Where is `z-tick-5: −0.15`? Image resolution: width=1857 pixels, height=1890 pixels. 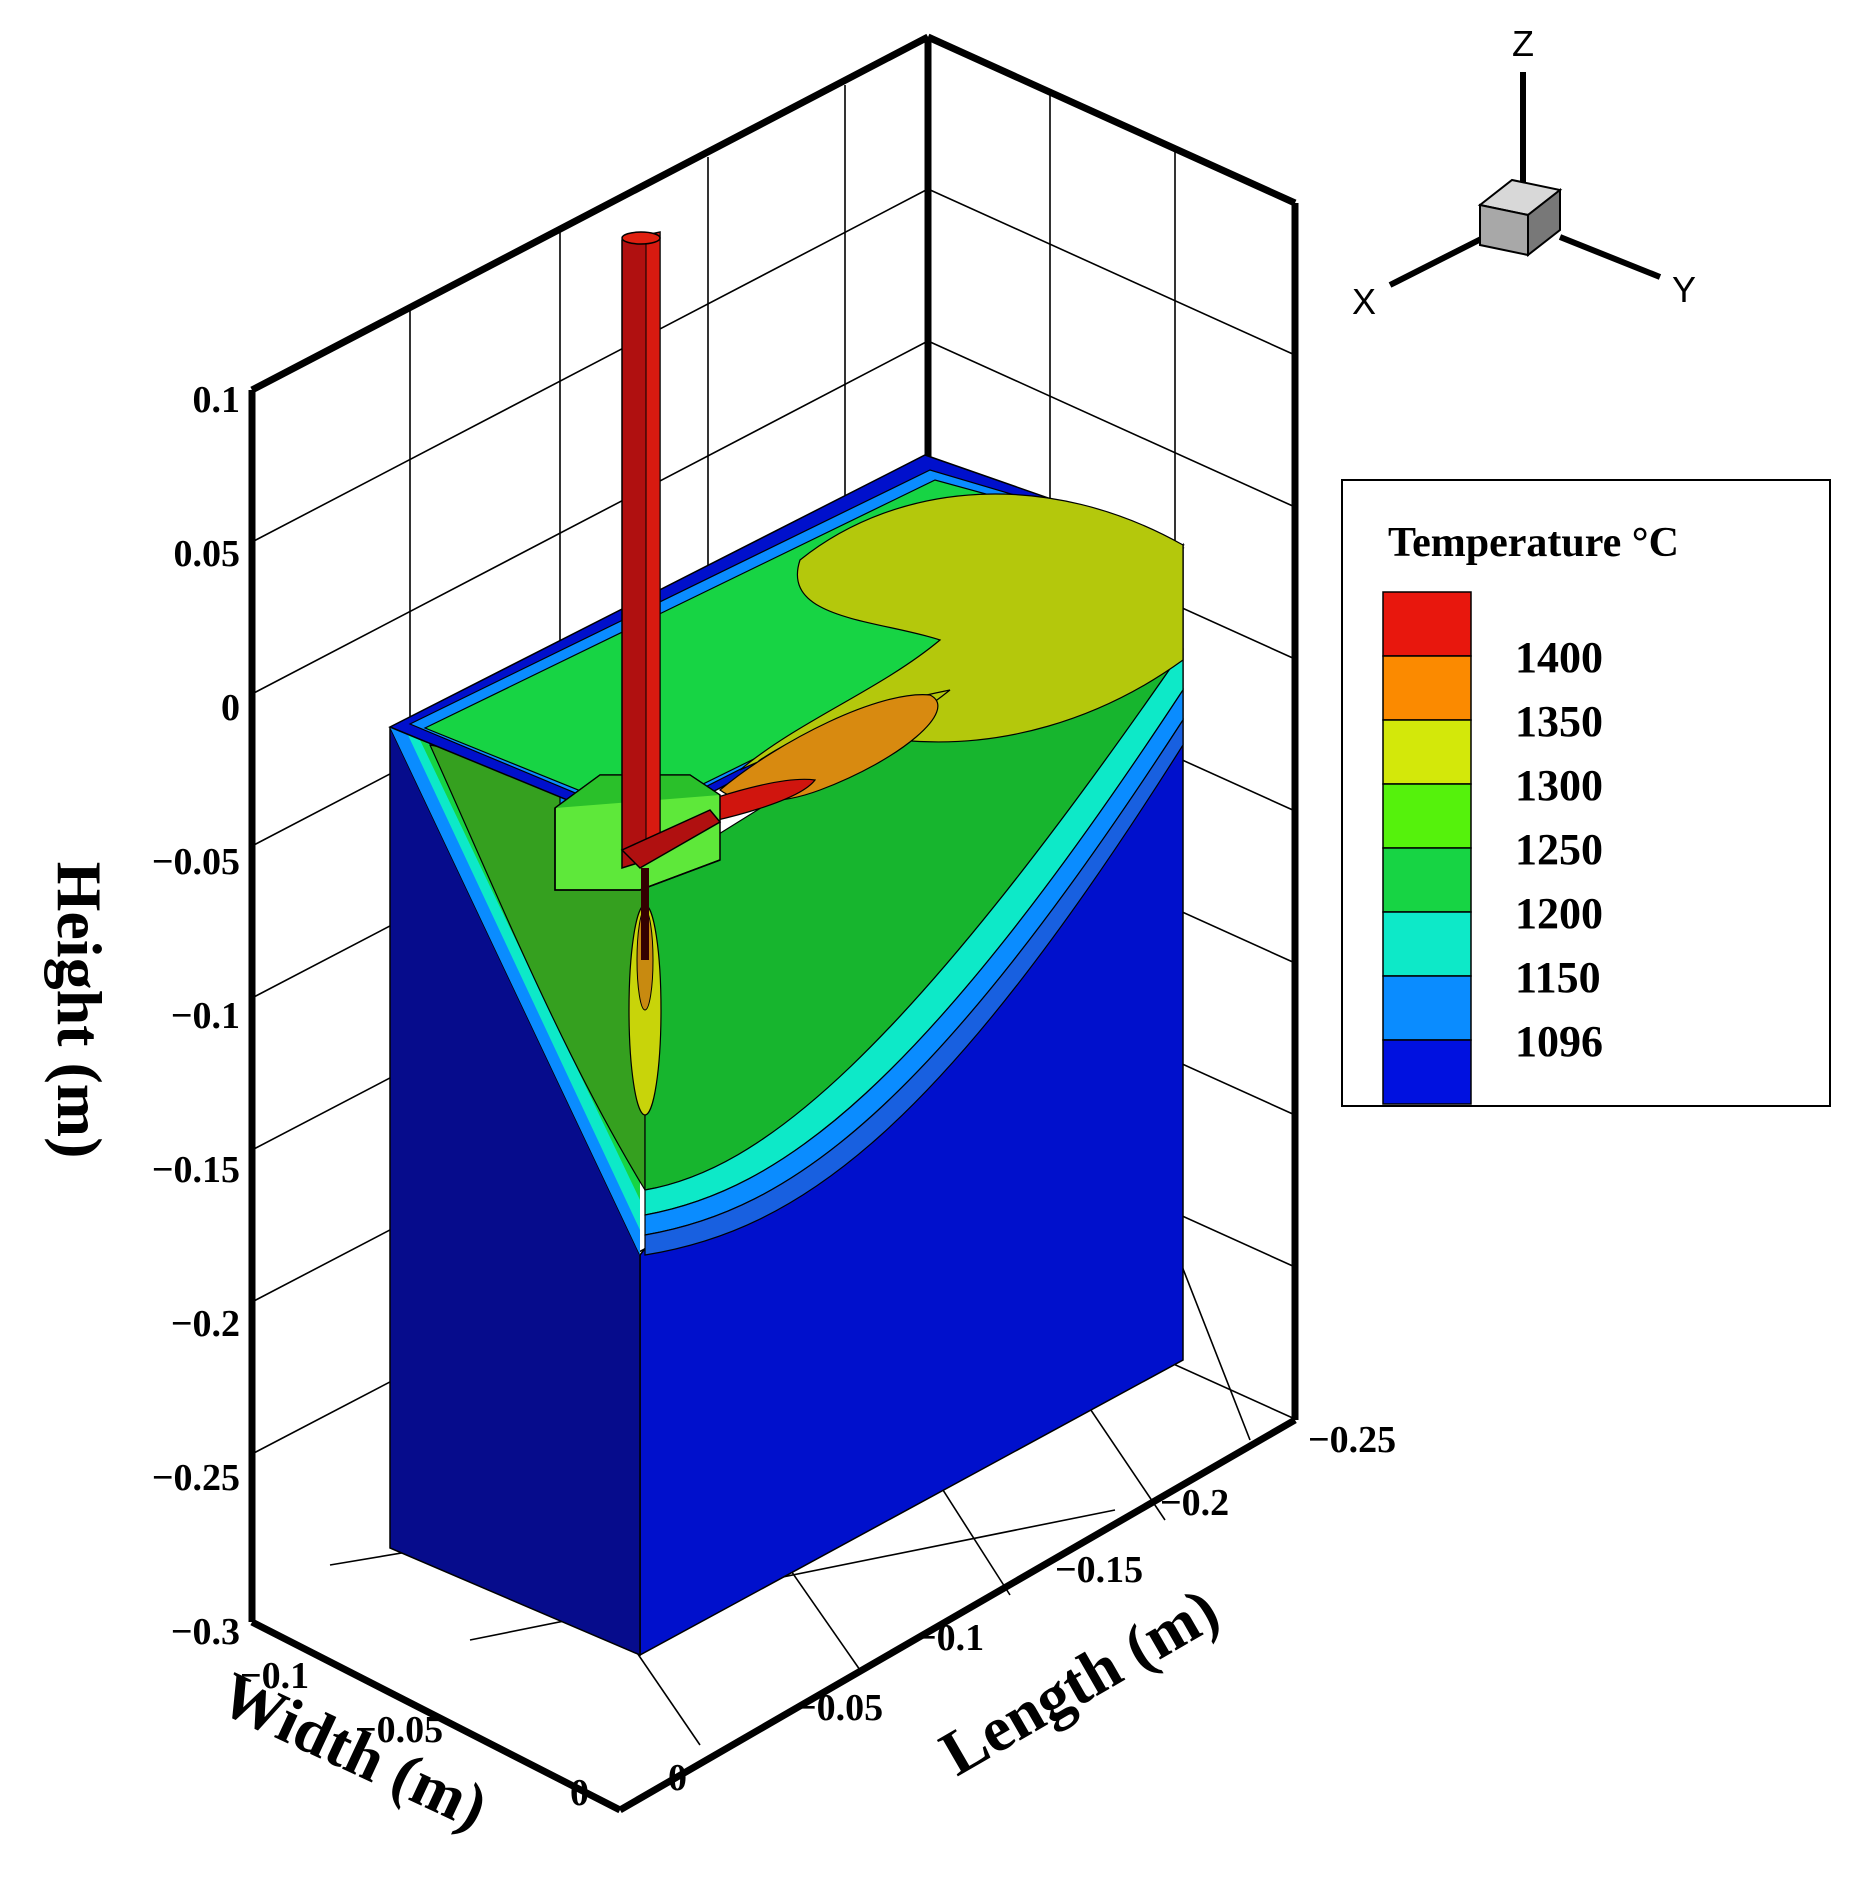
z-tick-5: −0.15 is located at coordinates (196, 1170).